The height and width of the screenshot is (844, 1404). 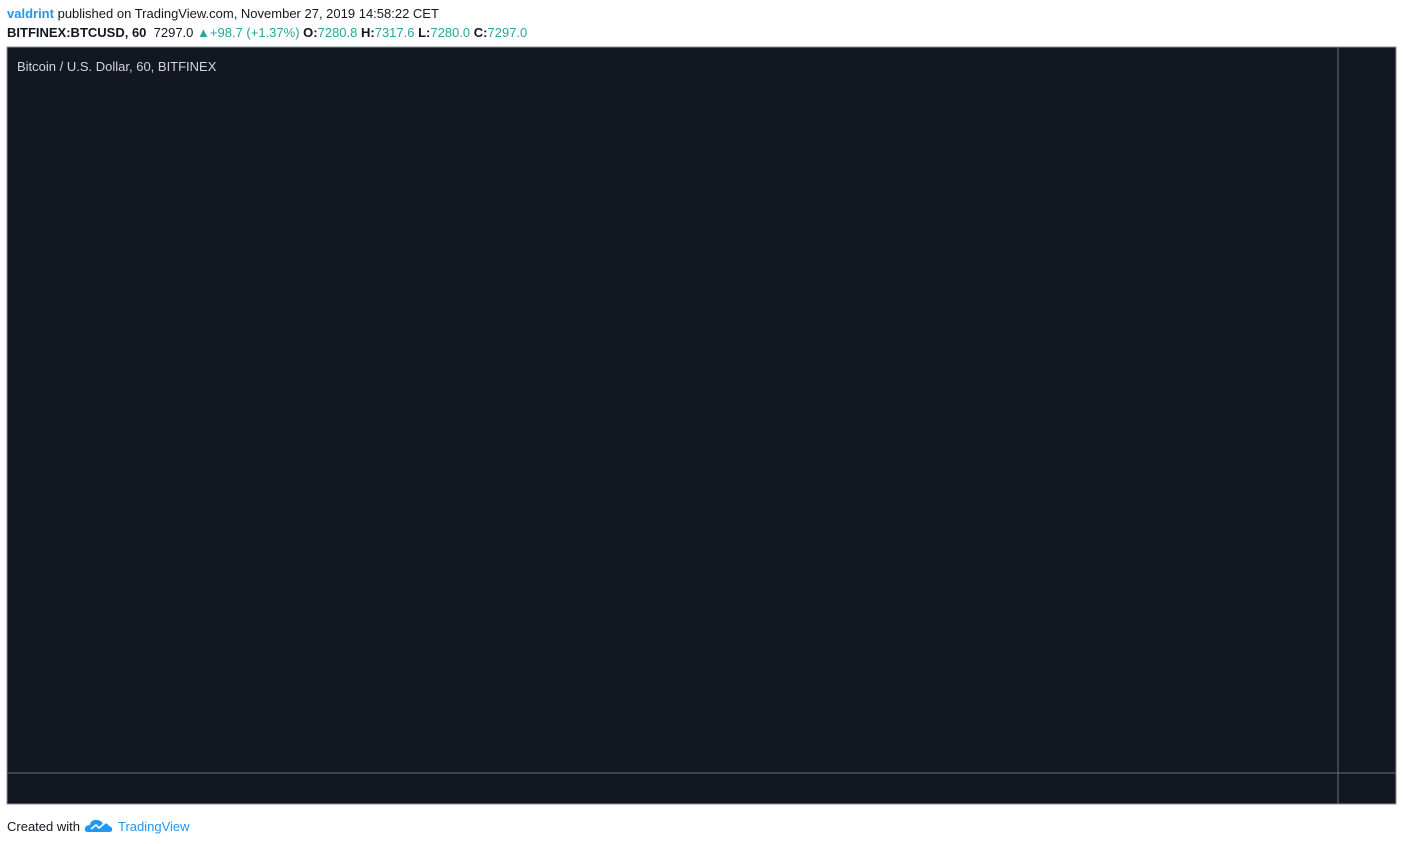 What do you see at coordinates (310, 32) in the screenshot?
I see `ohlc-label: O:` at bounding box center [310, 32].